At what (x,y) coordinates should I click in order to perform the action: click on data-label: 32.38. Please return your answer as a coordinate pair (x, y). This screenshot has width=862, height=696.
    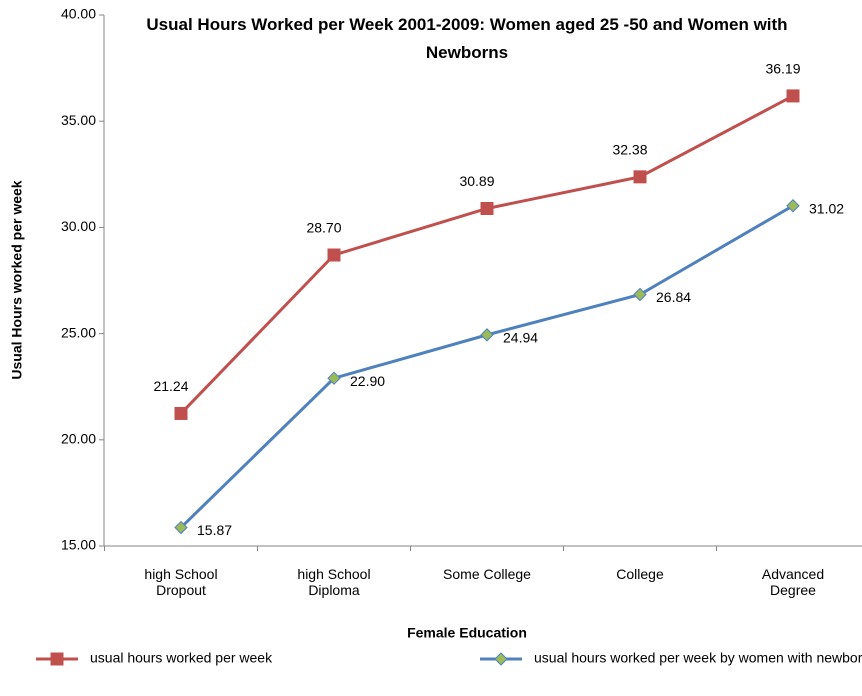
    Looking at the image, I should click on (629, 150).